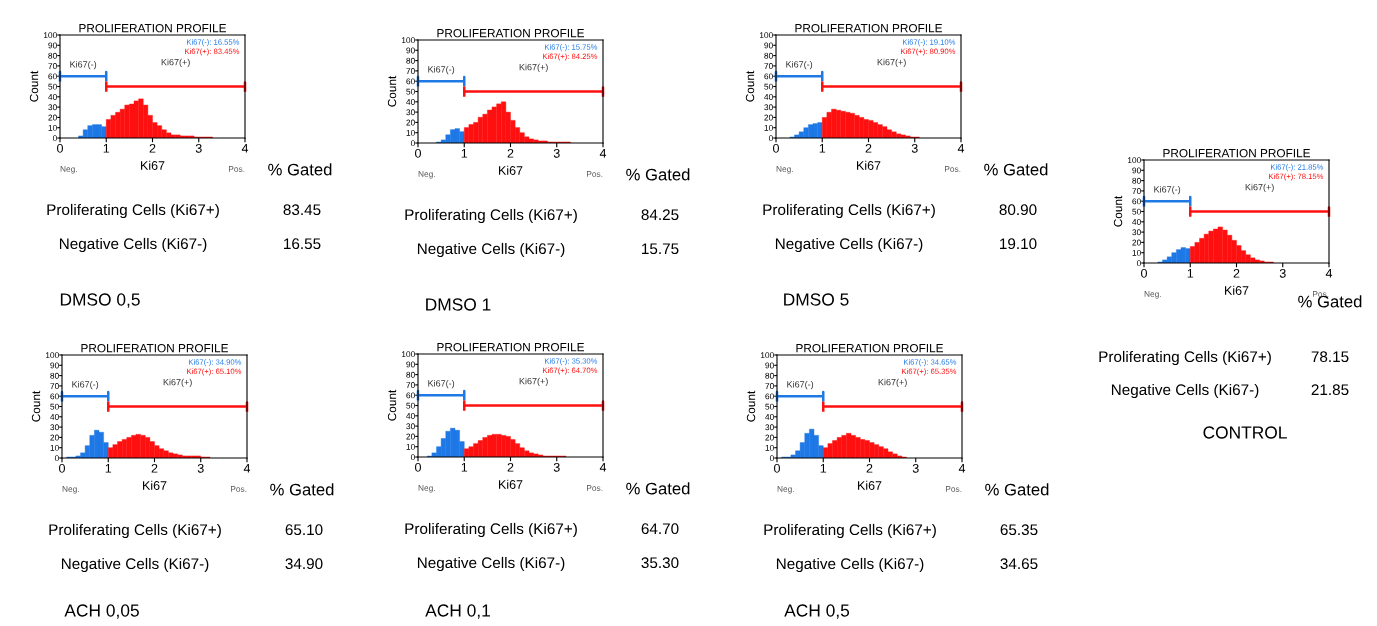  I want to click on y-axis-title: Count, so click(392, 91).